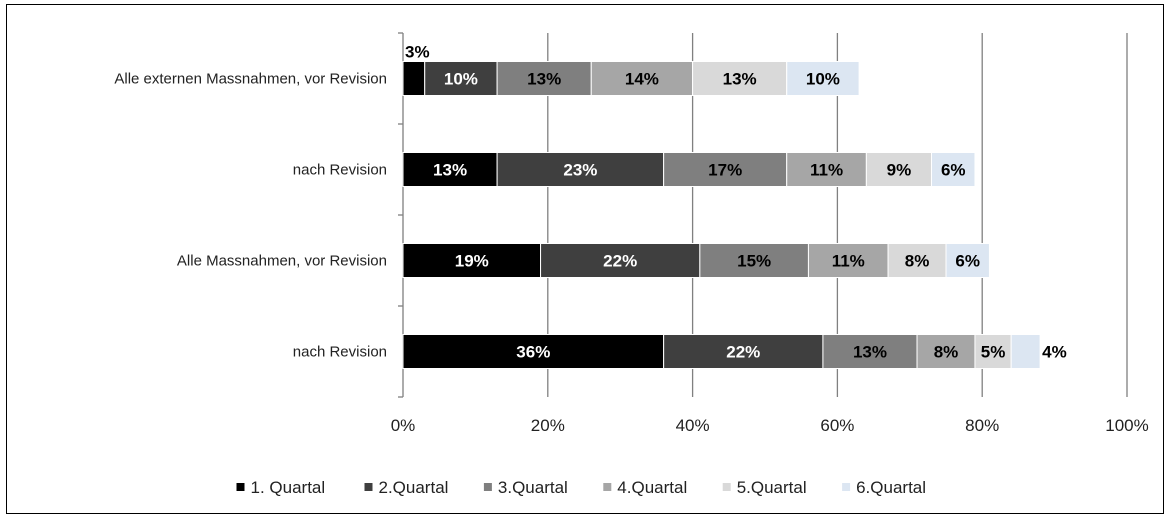 The image size is (1171, 520). I want to click on data-label: 23%, so click(580, 170).